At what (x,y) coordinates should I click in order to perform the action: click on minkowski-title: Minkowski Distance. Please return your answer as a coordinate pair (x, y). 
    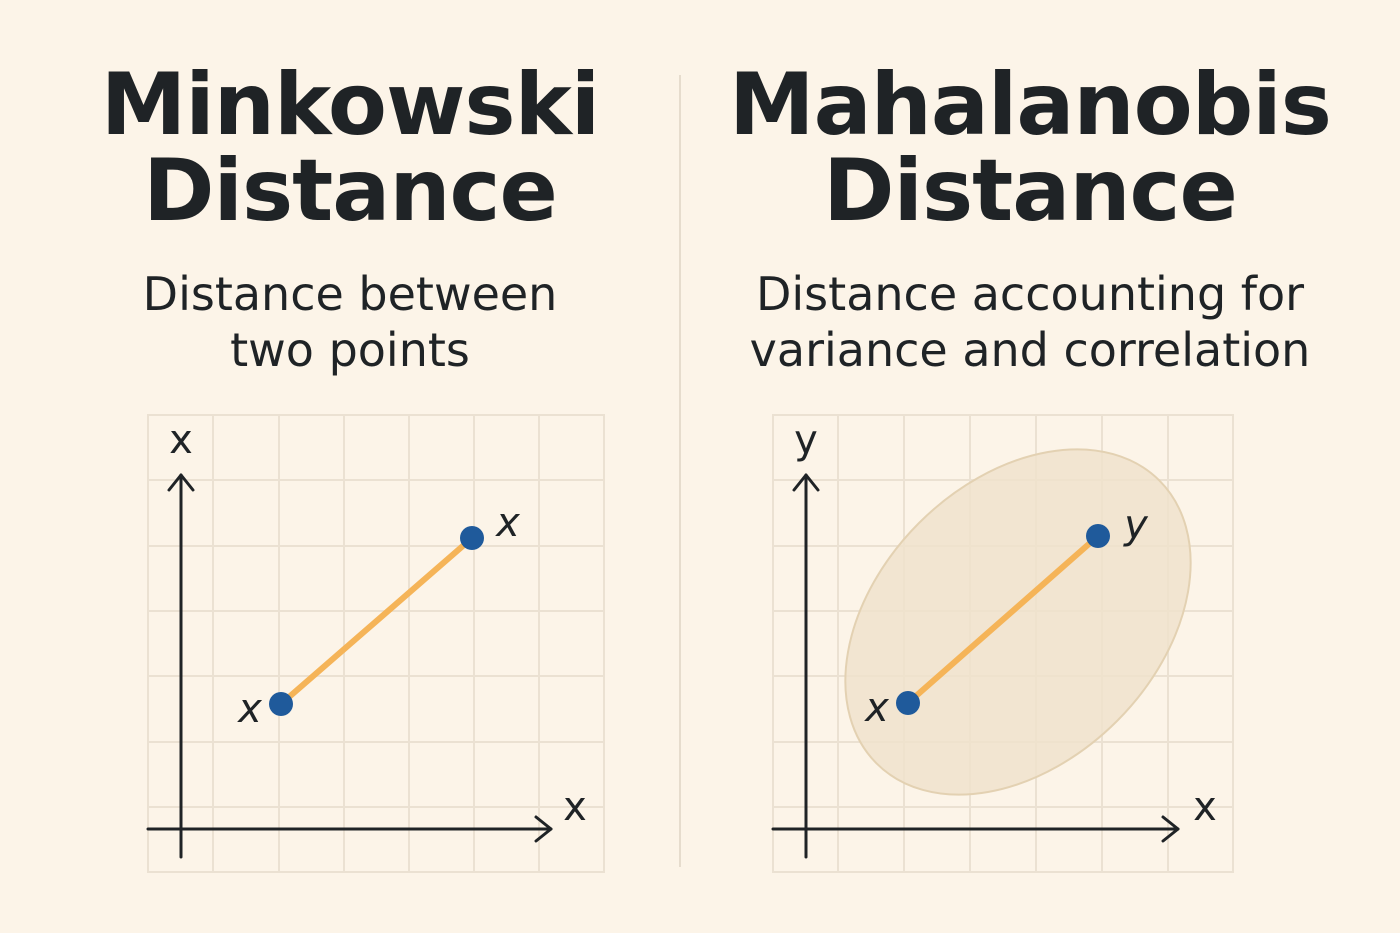
    Looking at the image, I should click on (350, 148).